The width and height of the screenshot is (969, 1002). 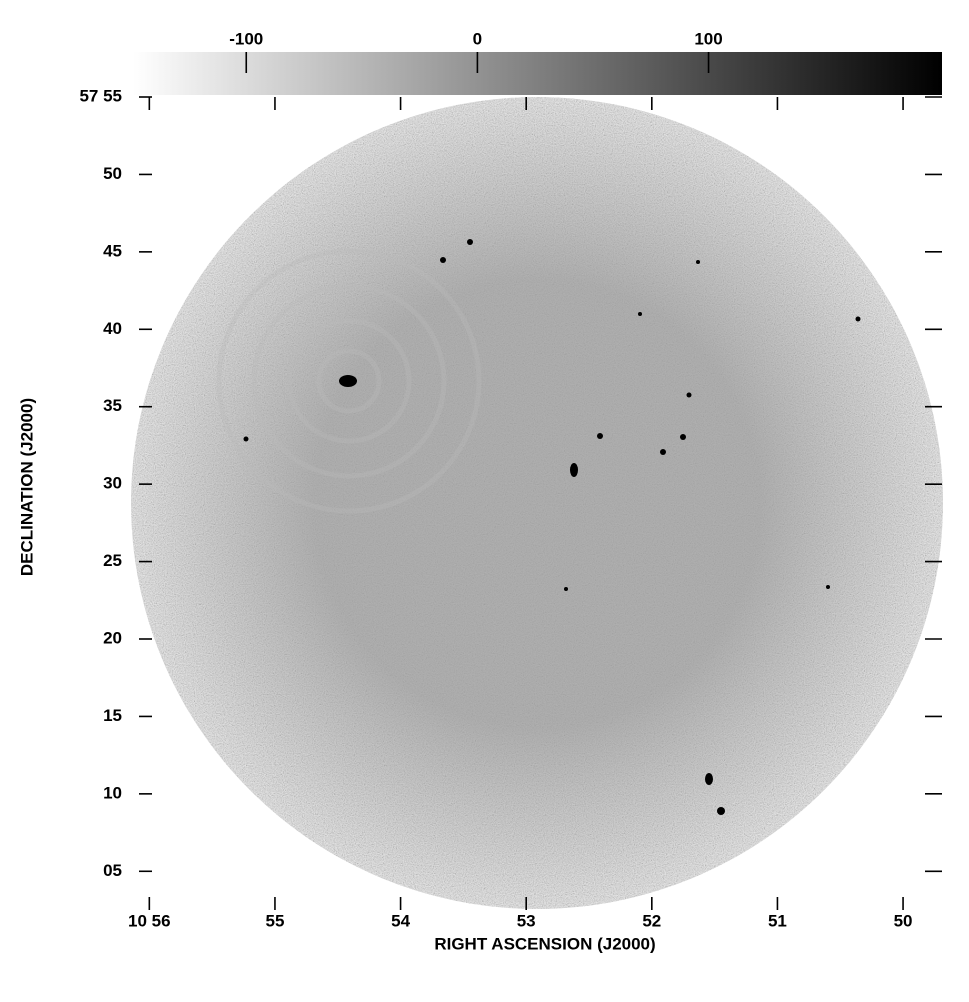 What do you see at coordinates (112, 250) in the screenshot?
I see `y-tick-label: 45` at bounding box center [112, 250].